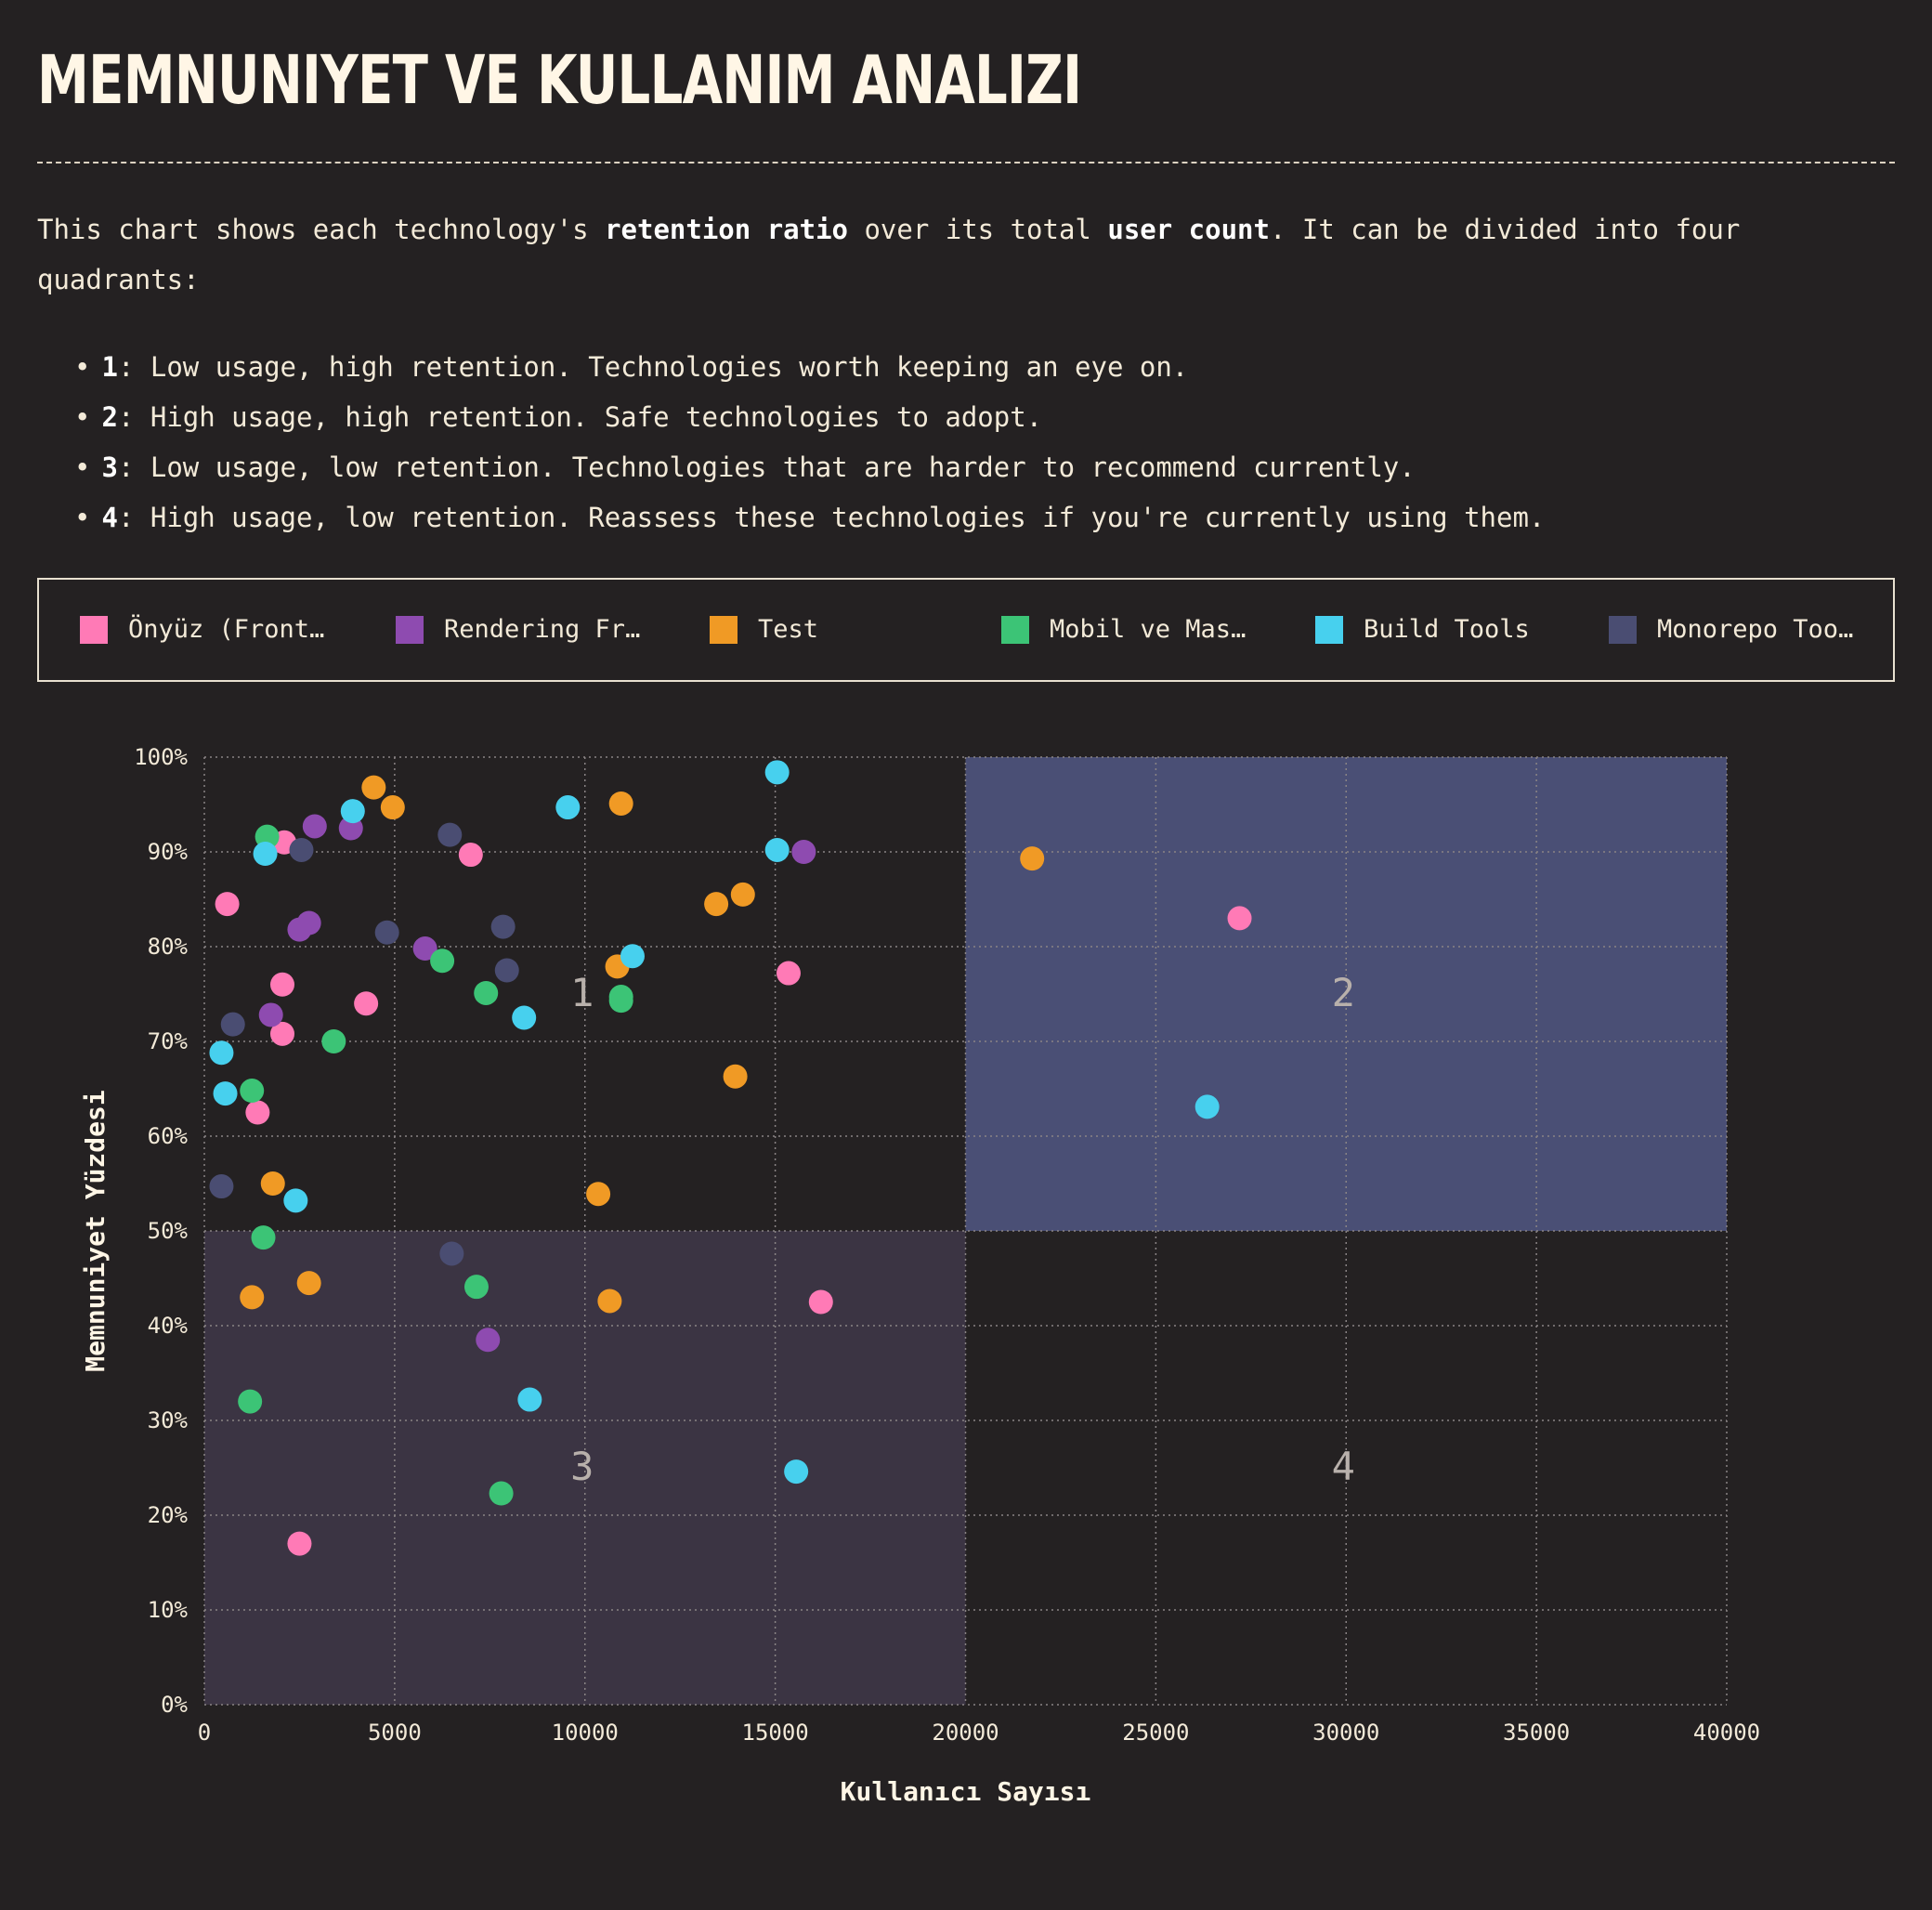 The height and width of the screenshot is (1910, 1932). Describe the element at coordinates (585, 1733) in the screenshot. I see `x-tick-label: 10000` at that location.